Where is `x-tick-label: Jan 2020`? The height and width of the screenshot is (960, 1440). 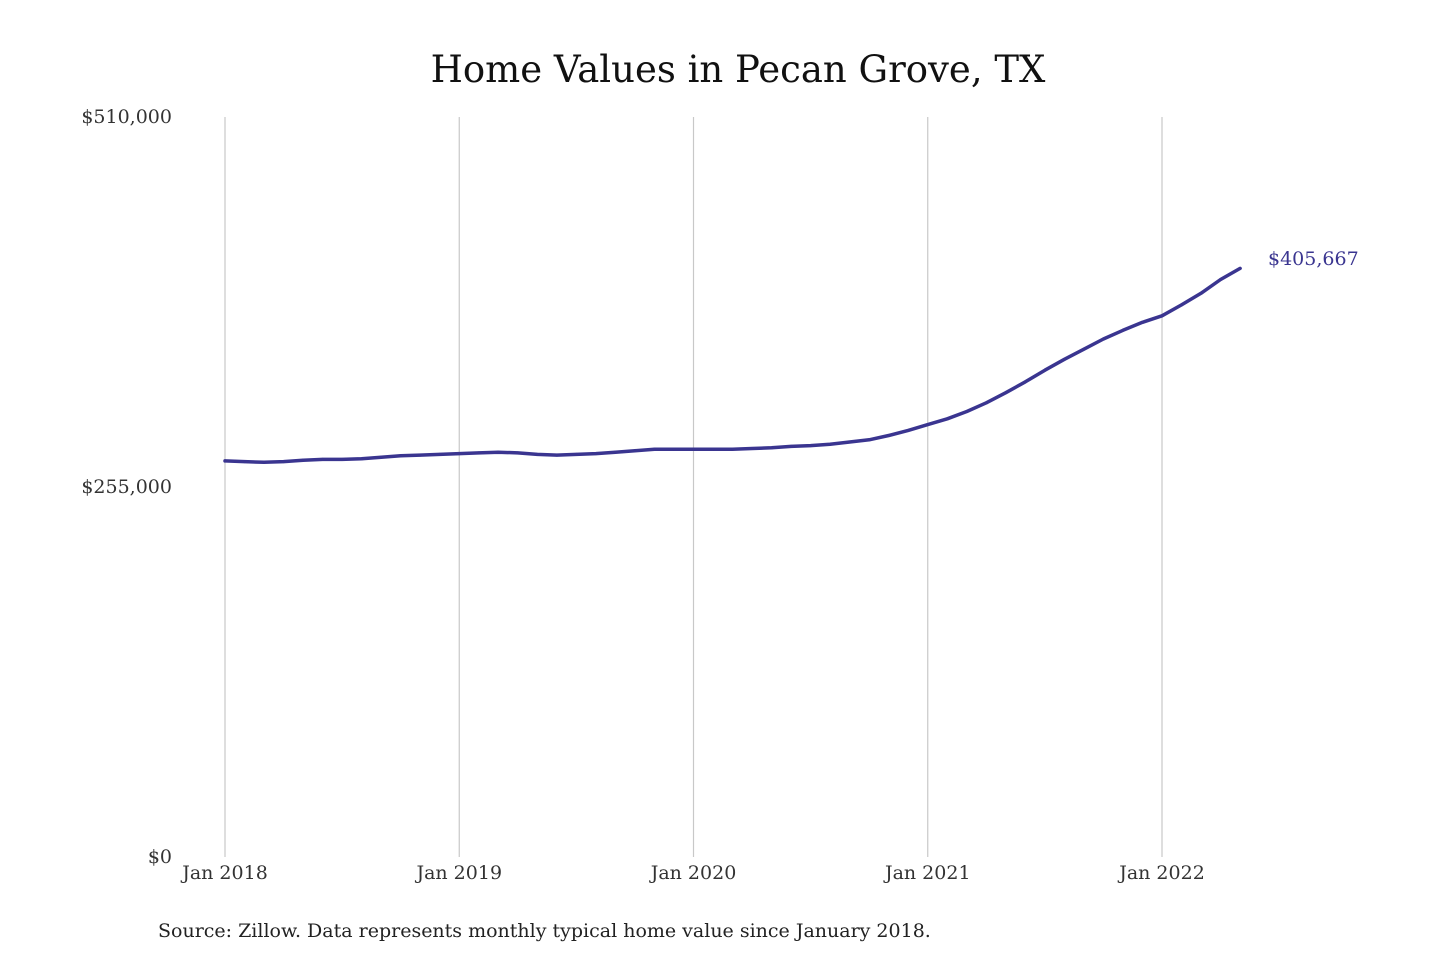 x-tick-label: Jan 2020 is located at coordinates (693, 873).